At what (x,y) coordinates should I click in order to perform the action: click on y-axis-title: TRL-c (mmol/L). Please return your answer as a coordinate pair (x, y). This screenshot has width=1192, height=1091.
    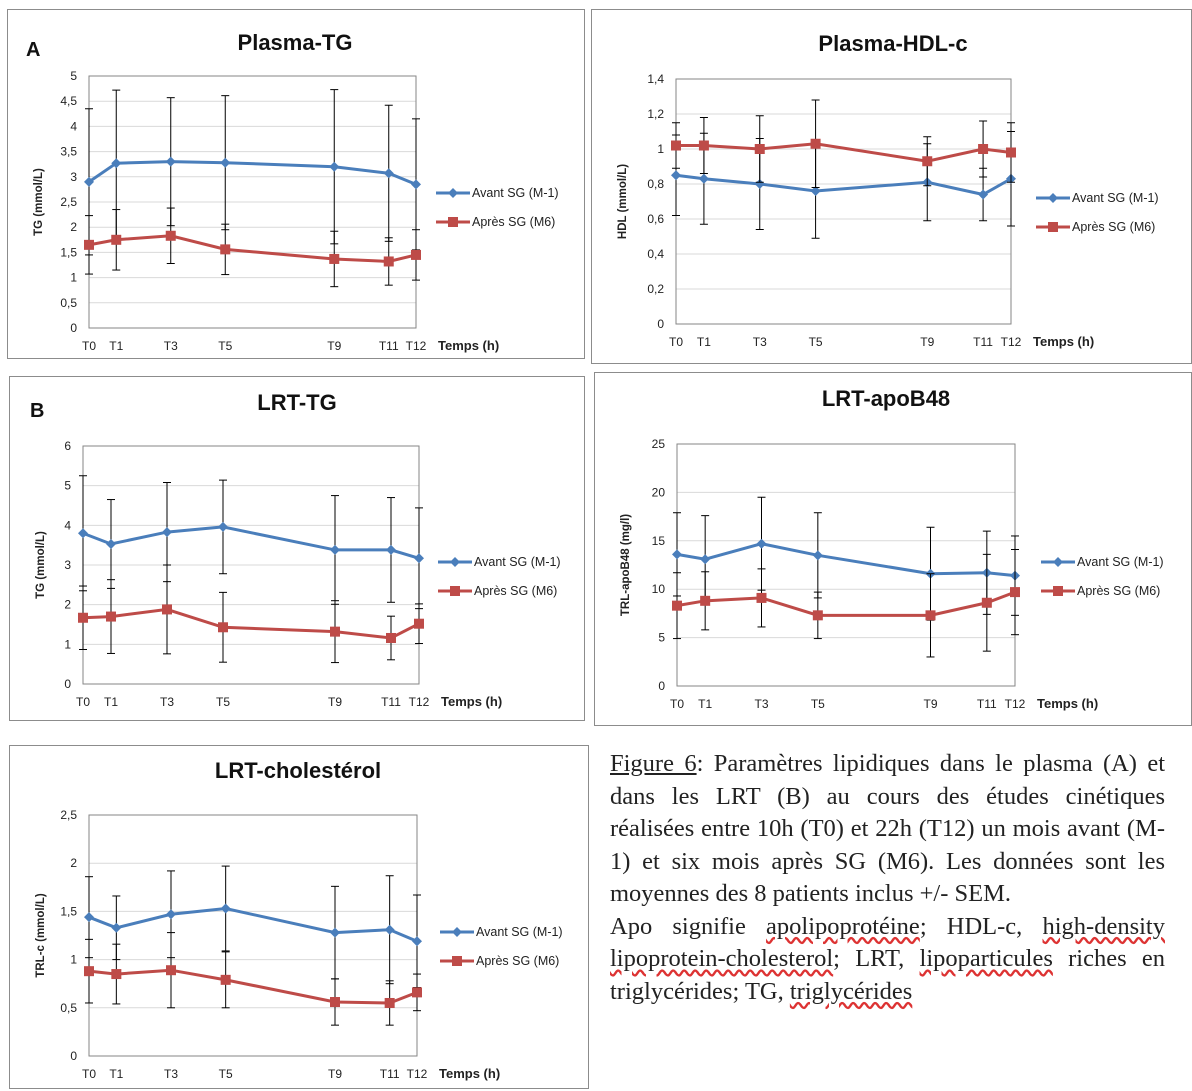
    Looking at the image, I should click on (41, 935).